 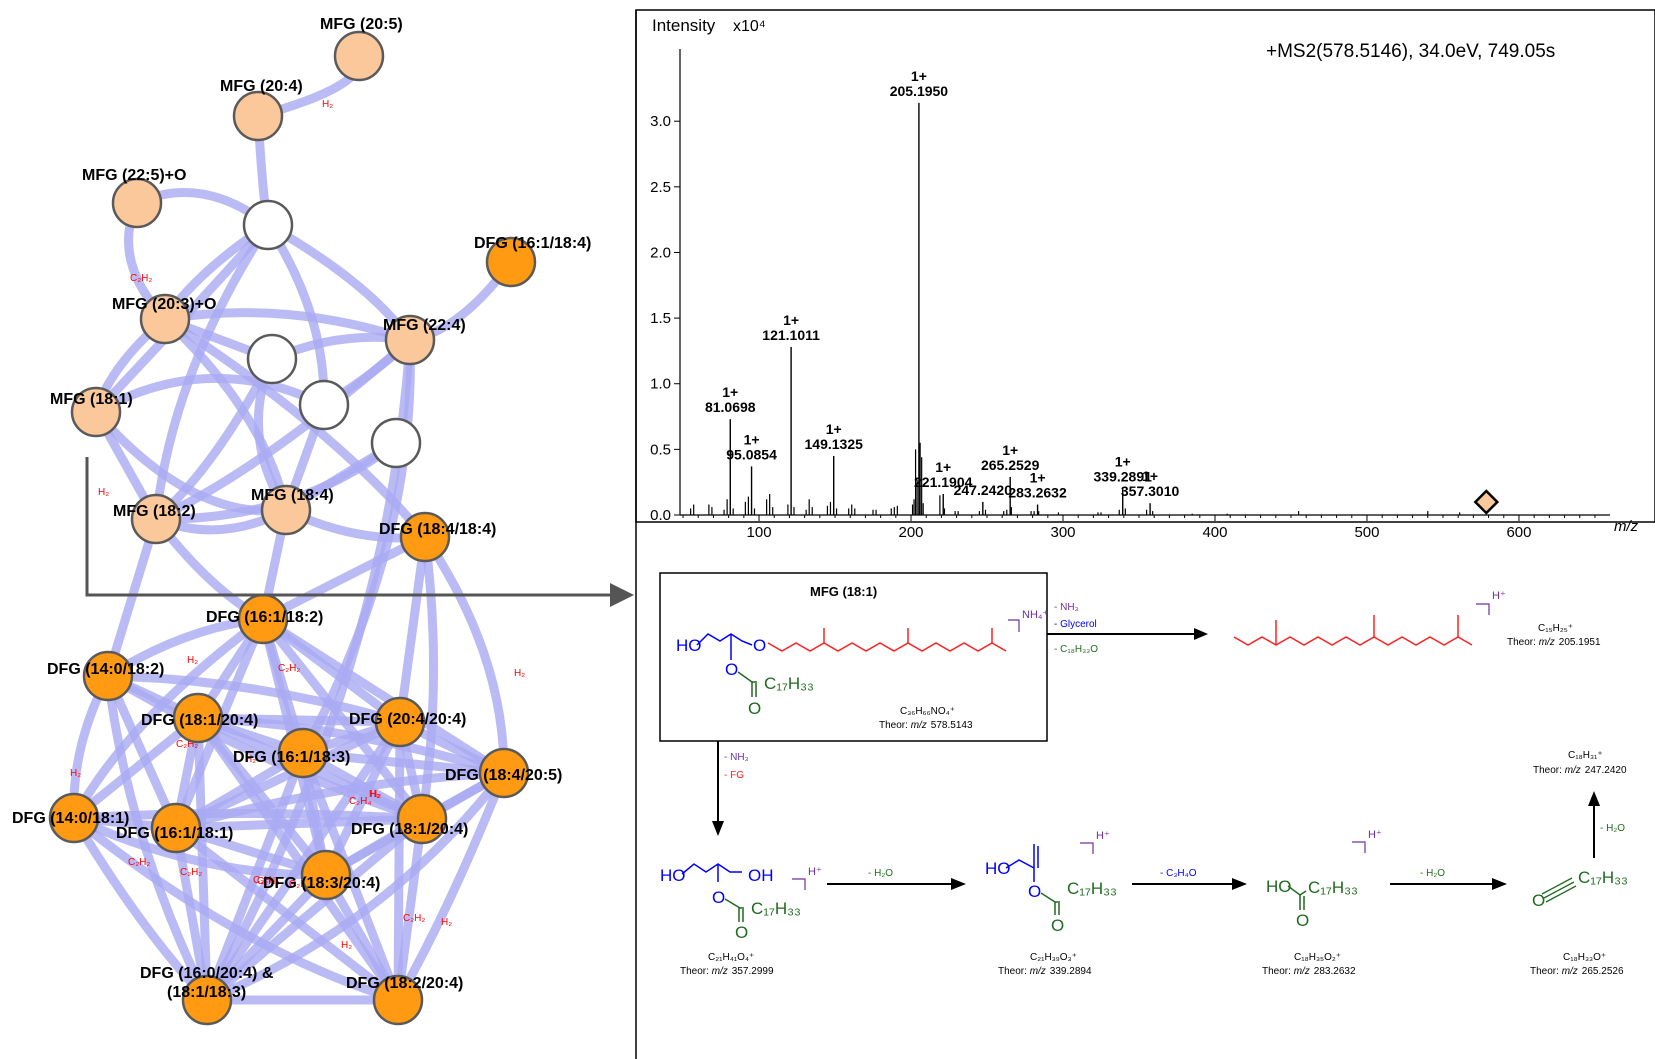 What do you see at coordinates (660, 252) in the screenshot?
I see `y-tick-label: 2.0` at bounding box center [660, 252].